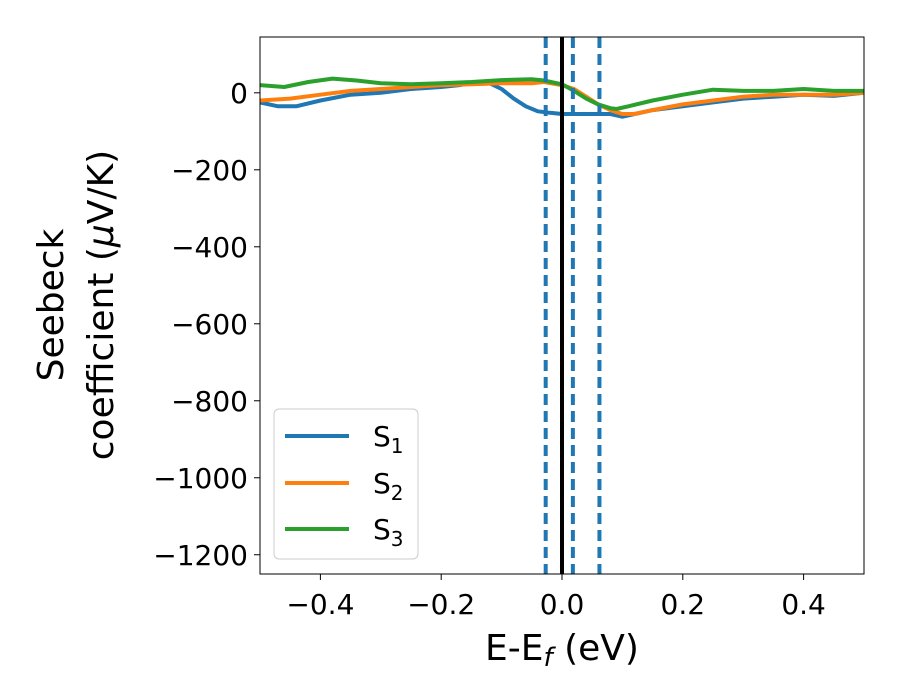 The width and height of the screenshot is (900, 700). I want to click on legend-entry-s1: S1, so click(344, 439).